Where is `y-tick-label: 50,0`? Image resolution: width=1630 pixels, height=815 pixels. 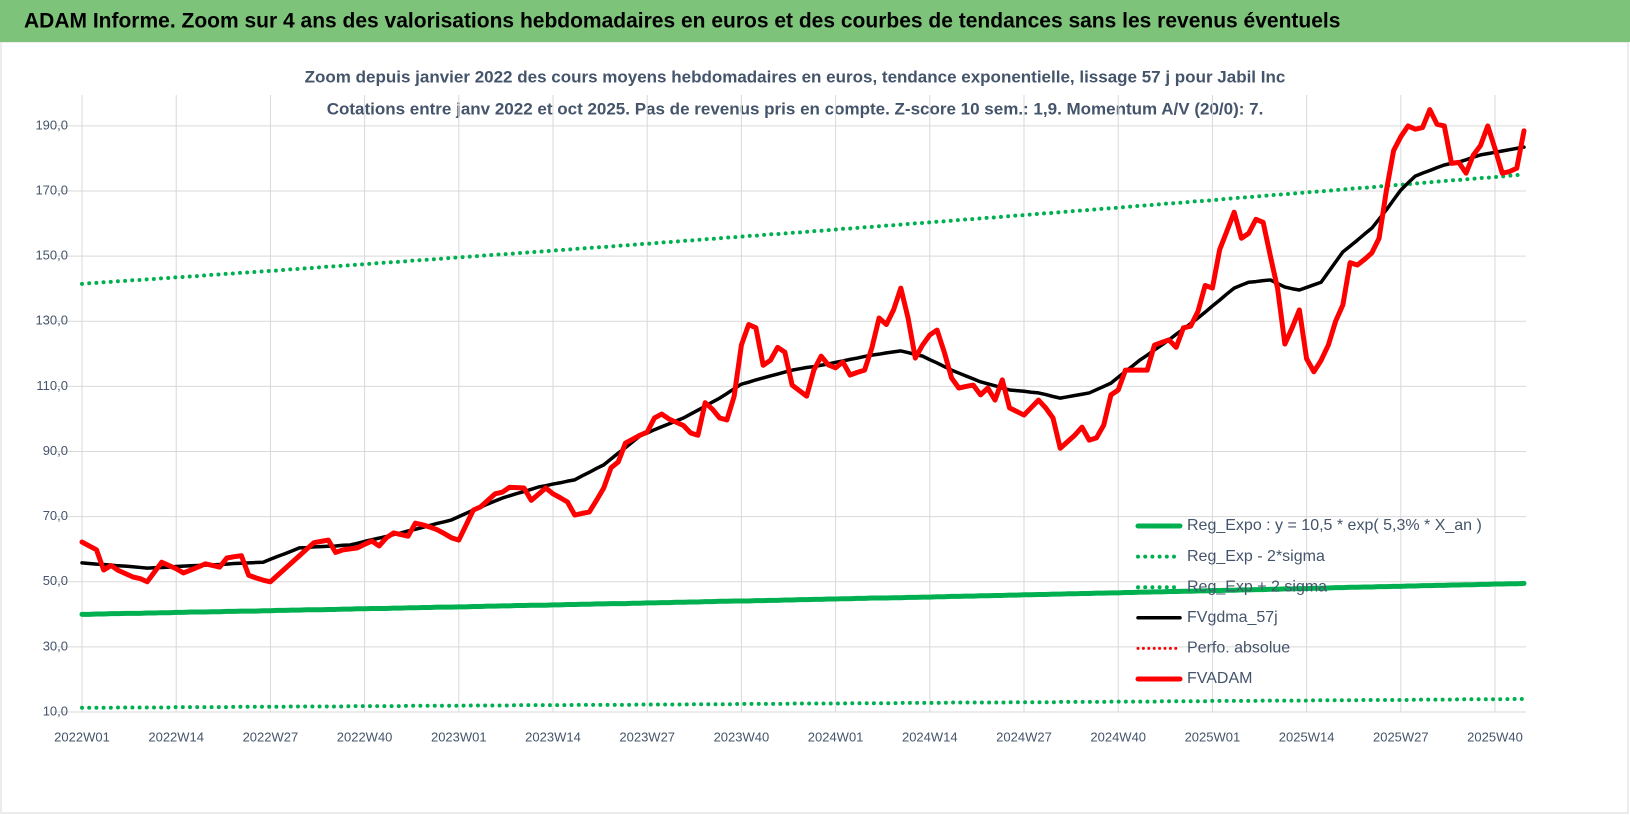
y-tick-label: 50,0 is located at coordinates (55, 580).